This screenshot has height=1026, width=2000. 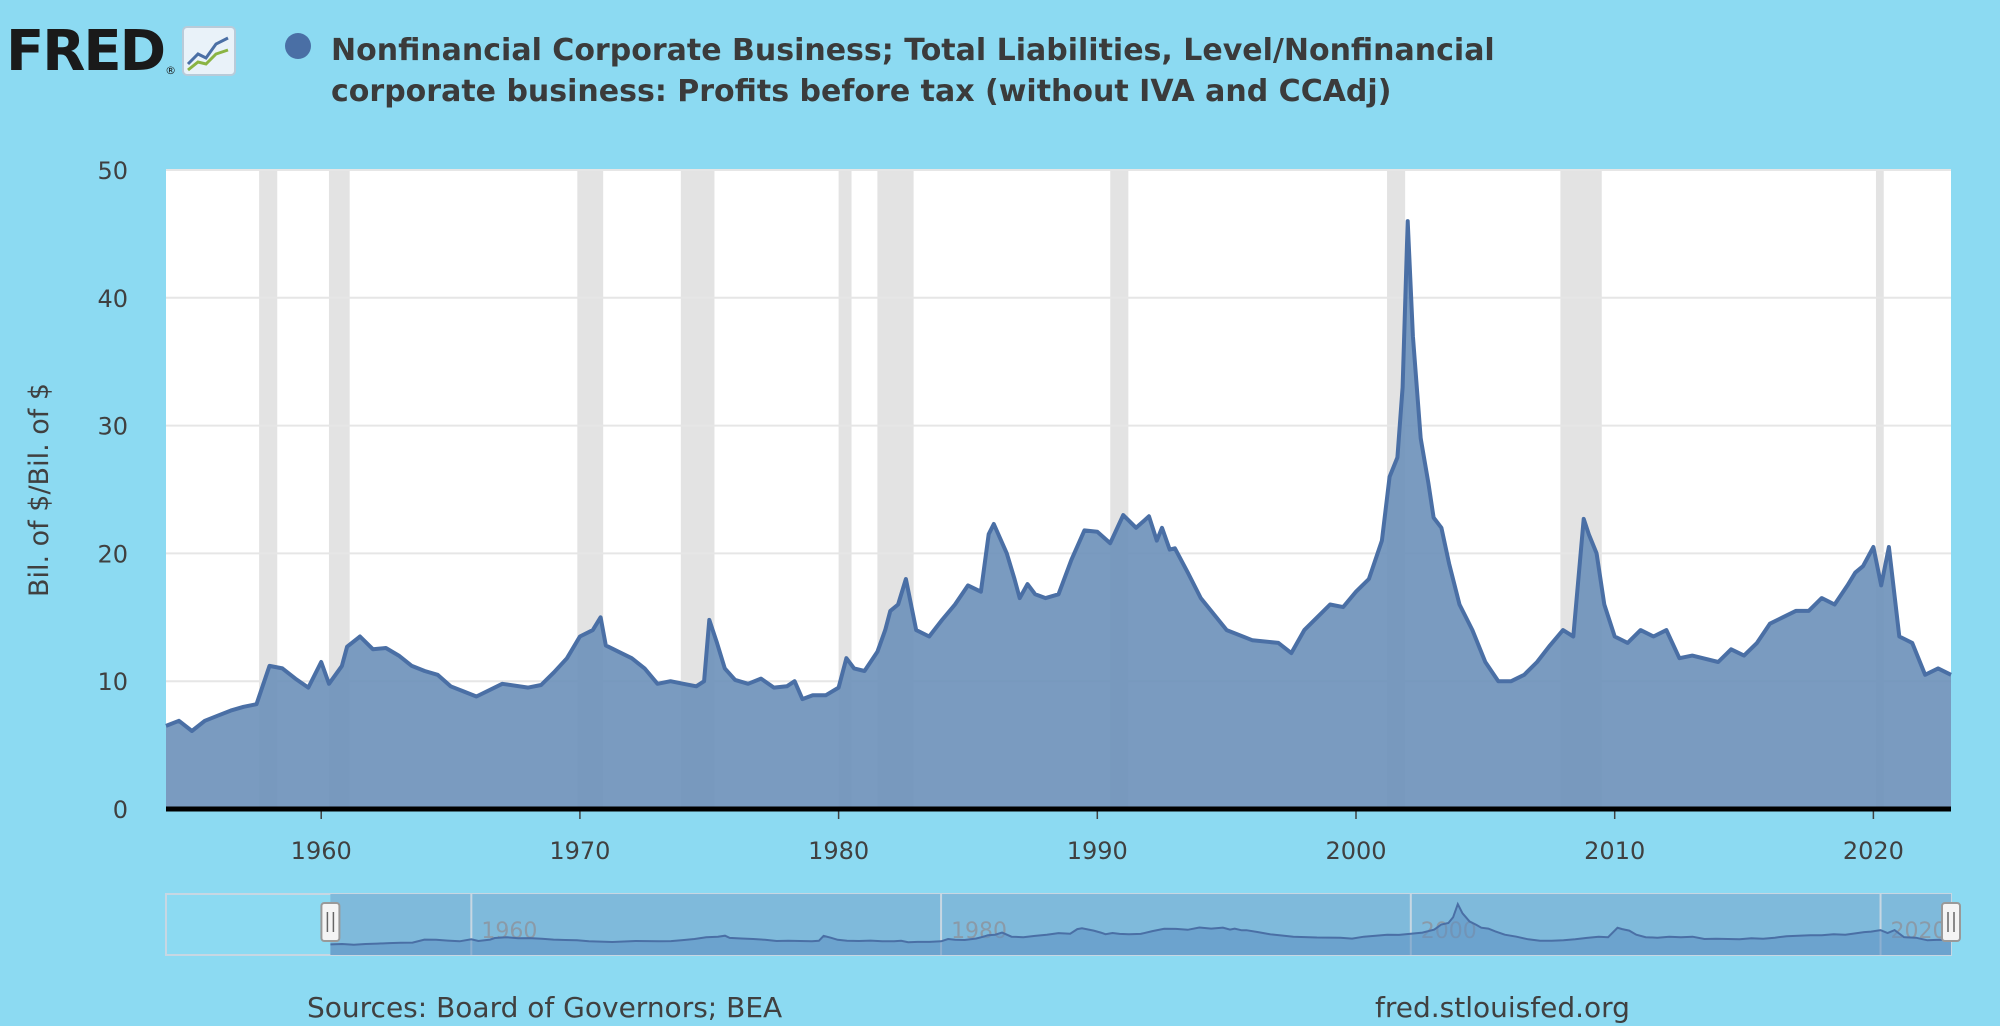 I want to click on y-tick-label: 0, so click(x=120, y=810).